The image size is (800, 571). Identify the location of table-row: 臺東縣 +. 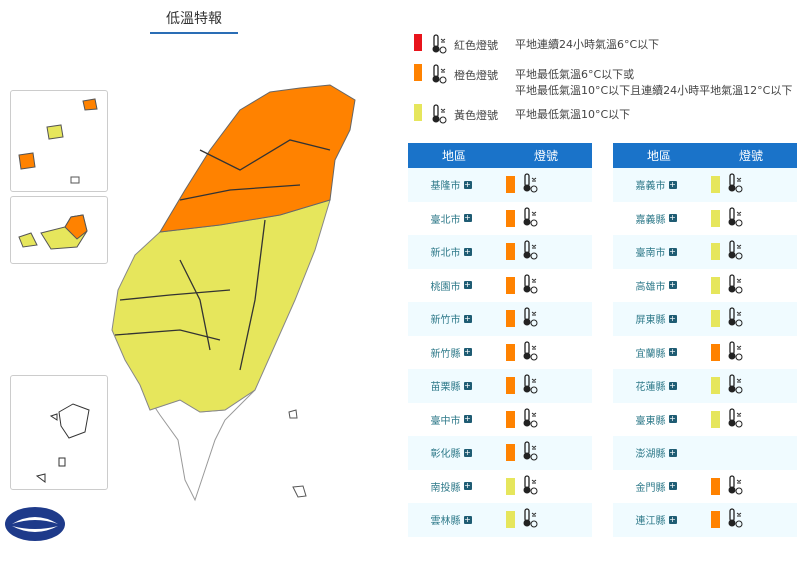
(705, 420).